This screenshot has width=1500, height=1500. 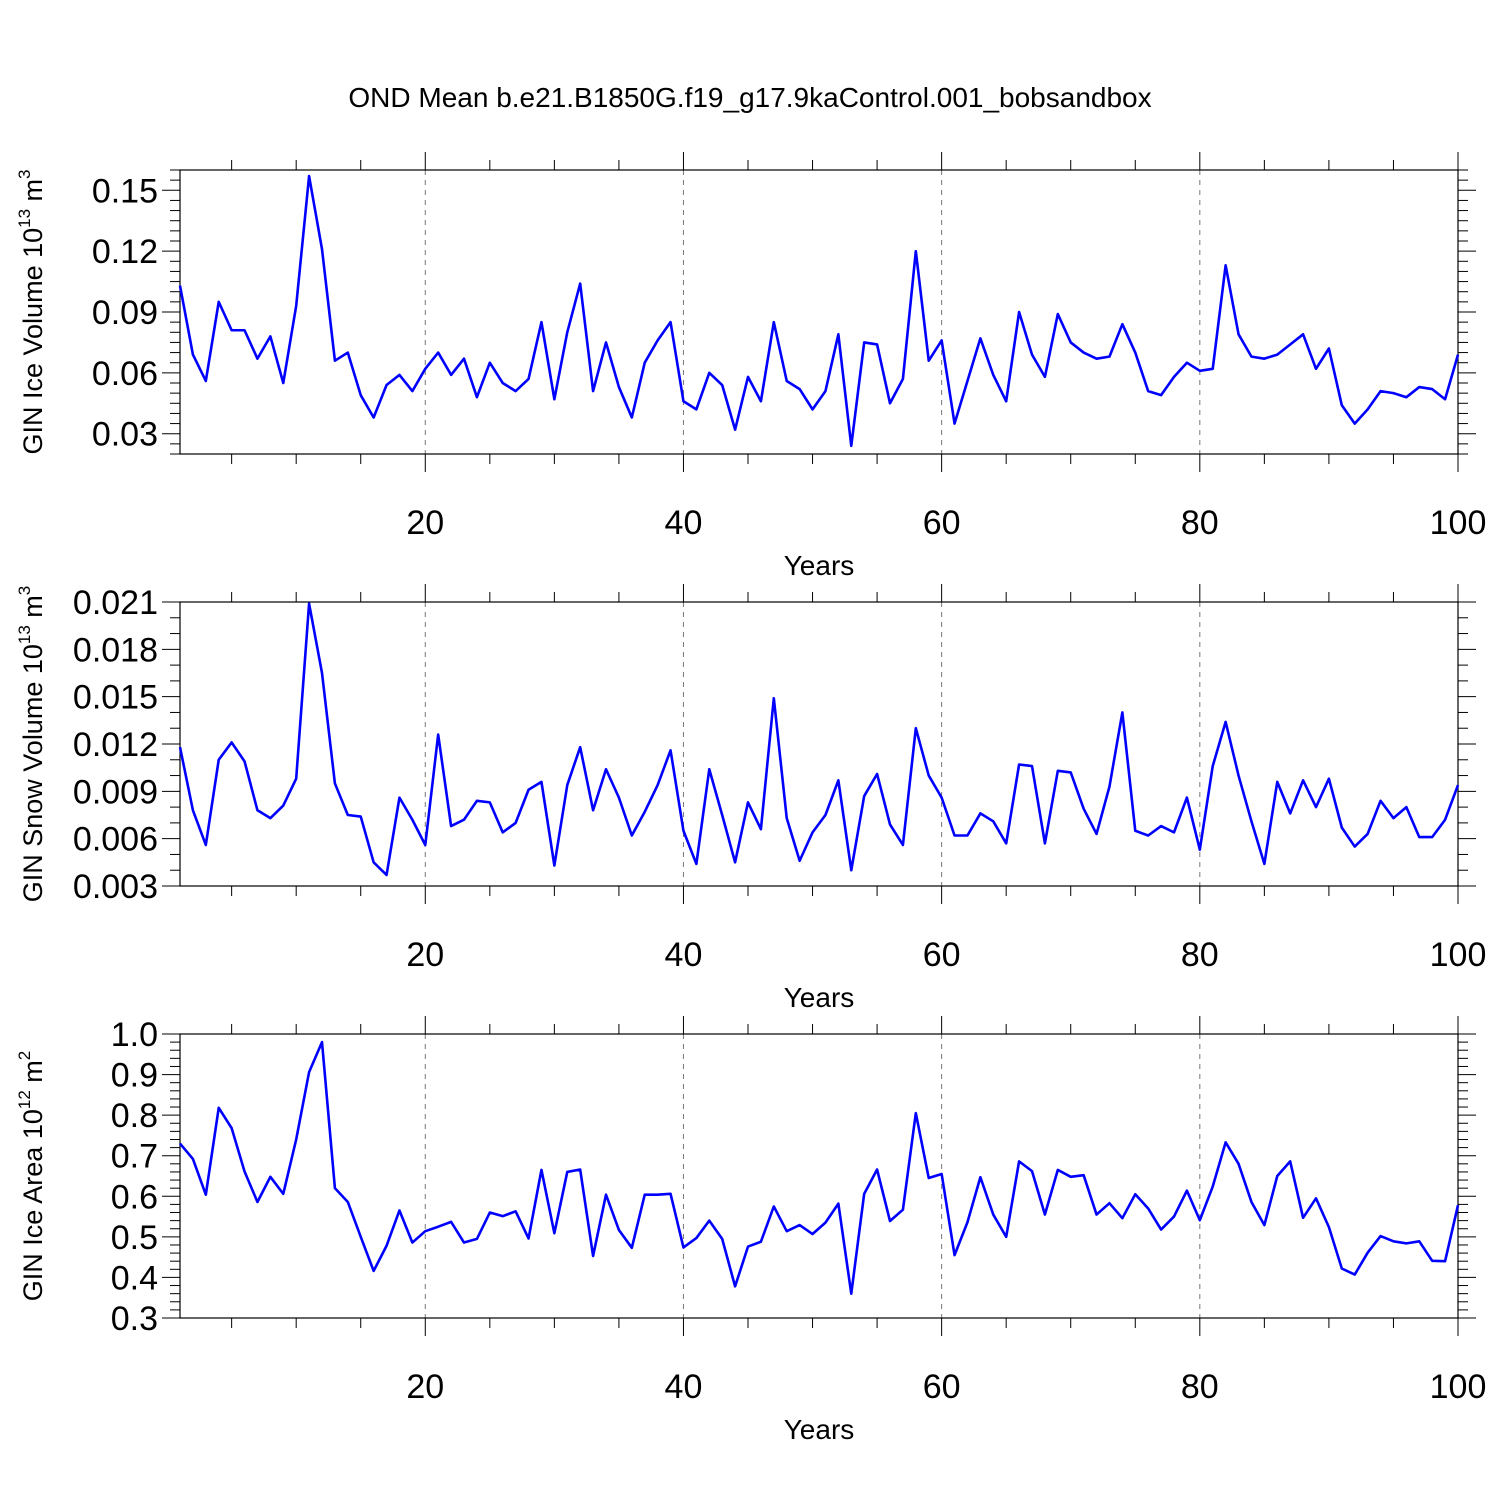 What do you see at coordinates (115, 887) in the screenshot?
I see `y-tick-label: 0.003` at bounding box center [115, 887].